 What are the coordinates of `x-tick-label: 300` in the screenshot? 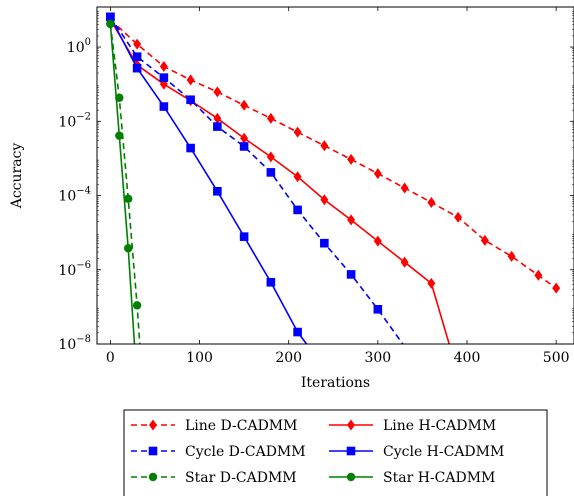 It's located at (377, 358).